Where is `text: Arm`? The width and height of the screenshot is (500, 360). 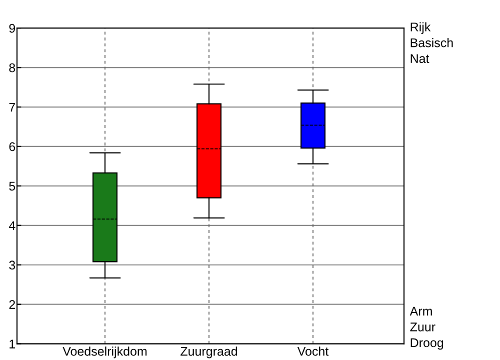 text: Arm is located at coordinates (421, 311).